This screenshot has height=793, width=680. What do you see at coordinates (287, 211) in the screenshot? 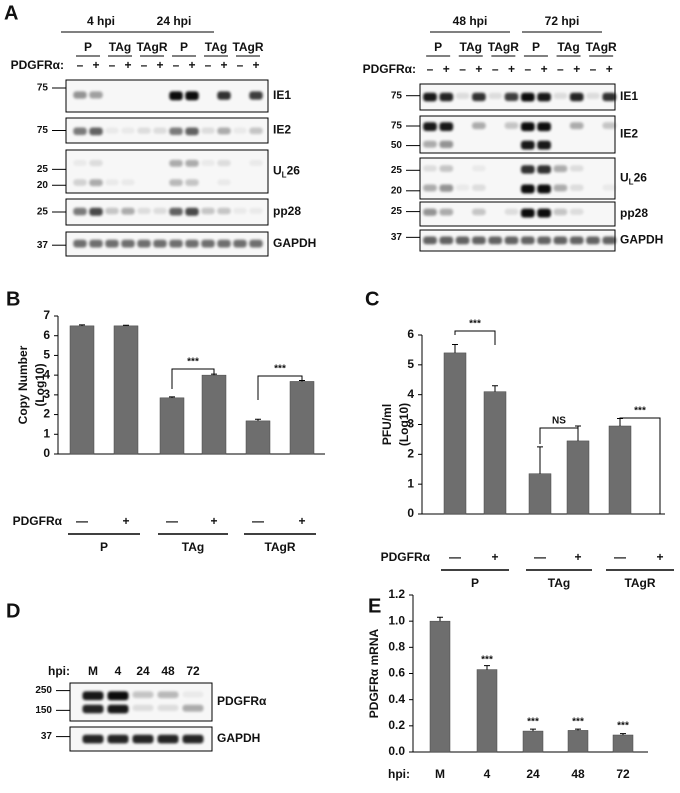
I see `protein-name: pp28` at bounding box center [287, 211].